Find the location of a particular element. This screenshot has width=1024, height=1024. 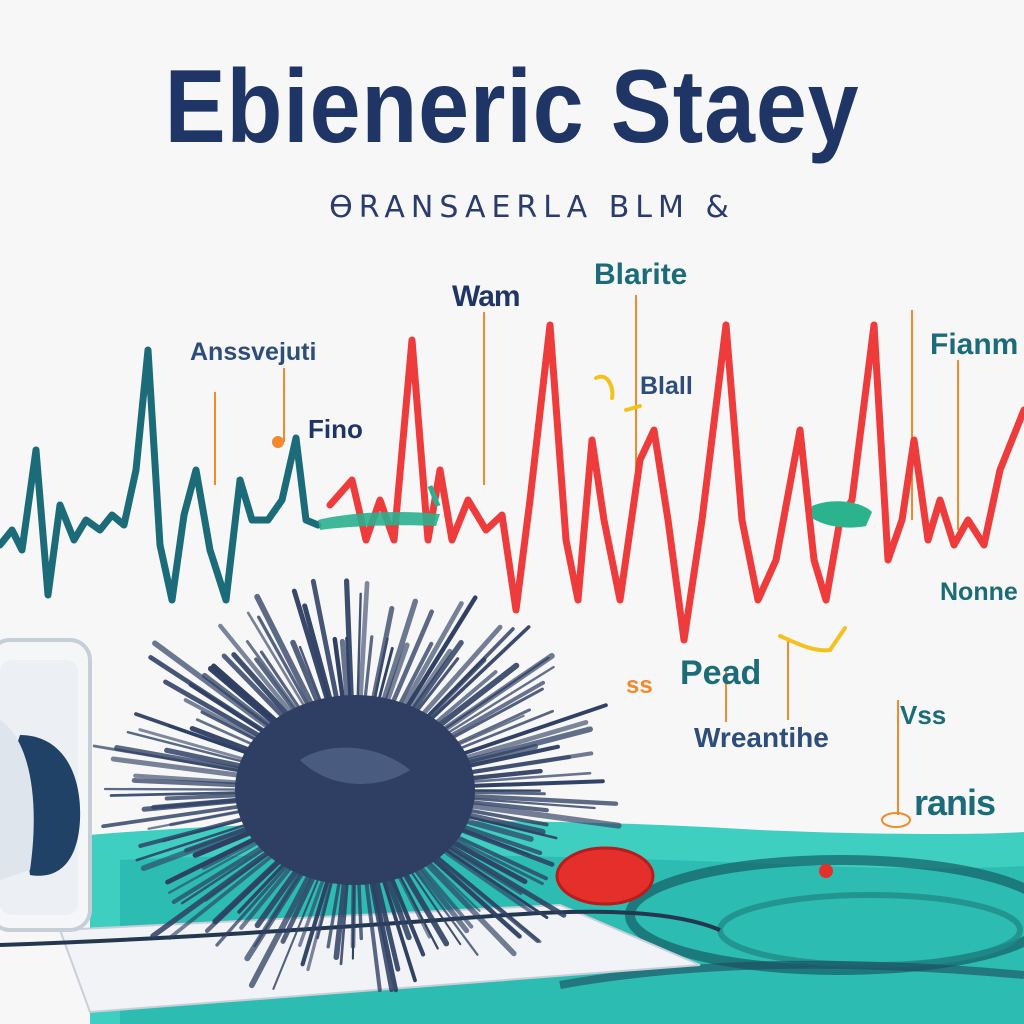

red-dot is located at coordinates (826, 871).